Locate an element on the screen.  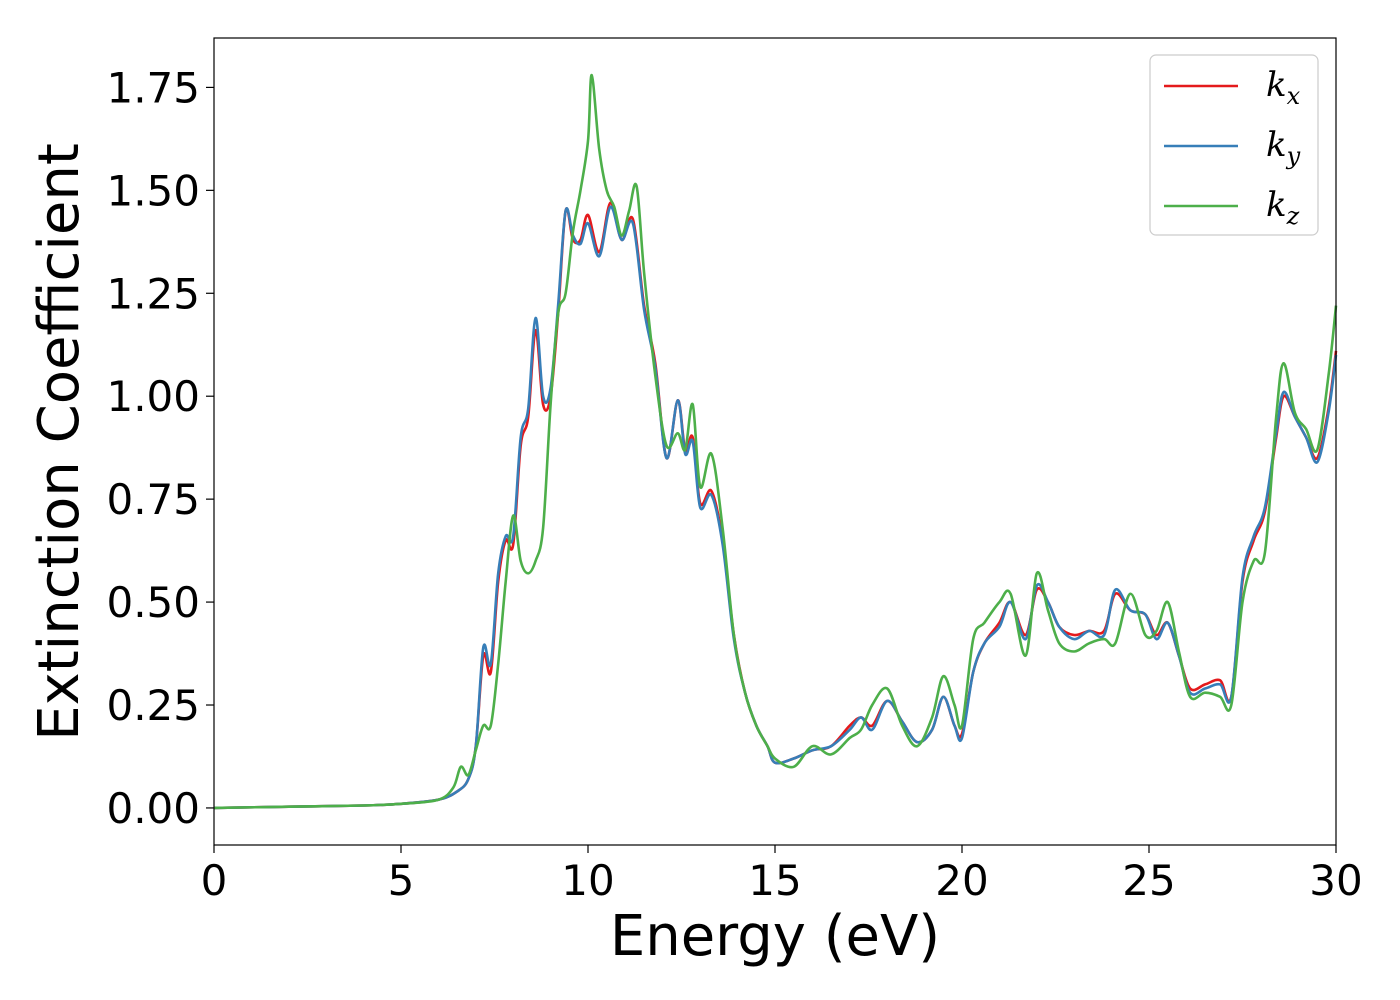
x-axis-ticks: 0 5 10 15 20 25 30 is located at coordinates (782, 875).